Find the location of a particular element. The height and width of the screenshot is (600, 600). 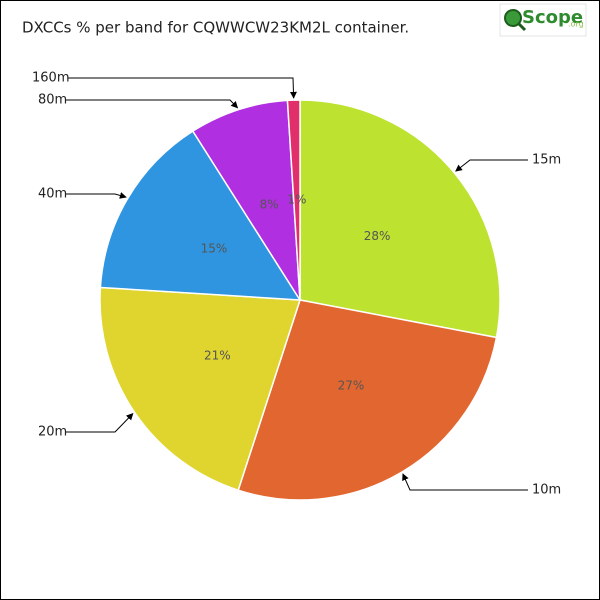

value-label: 28% is located at coordinates (377, 236).